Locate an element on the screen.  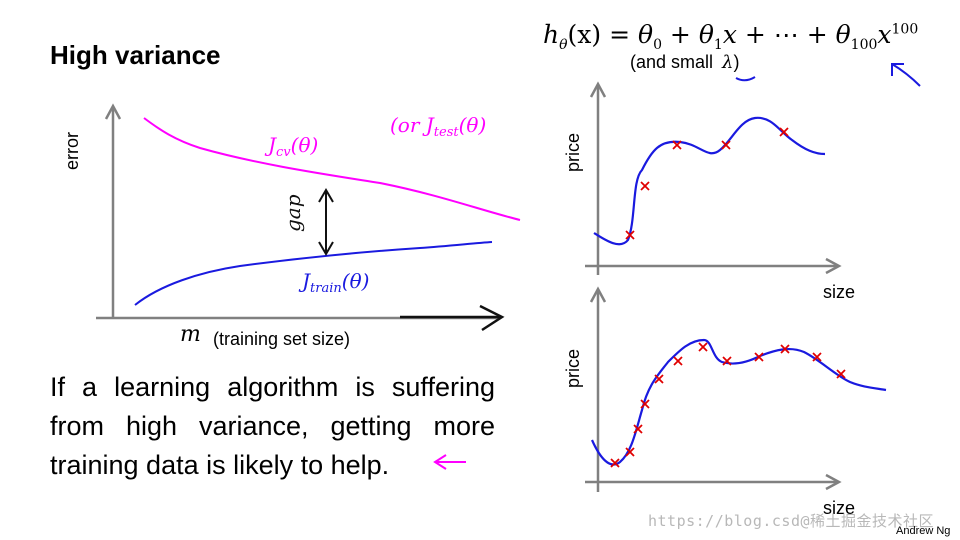
jcv-curve is located at coordinates (332, 169).